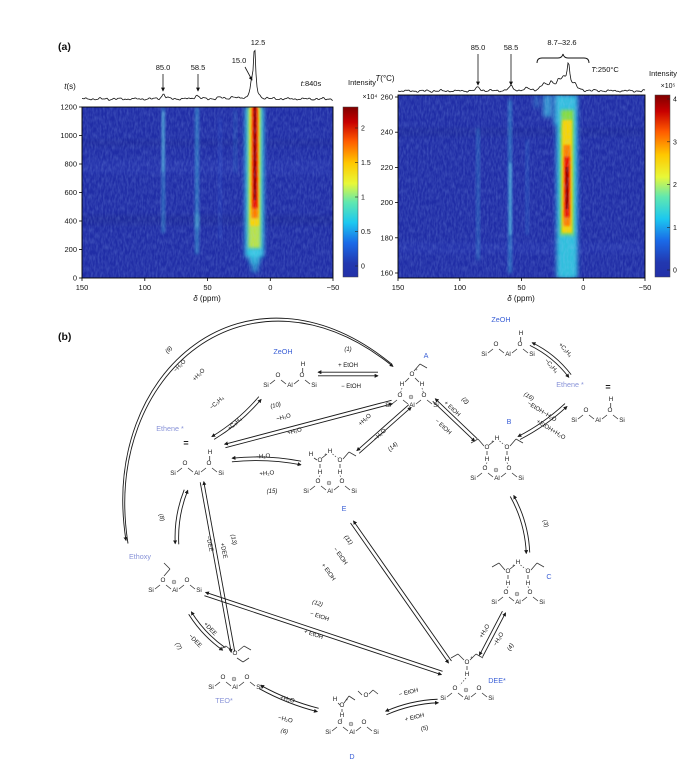 The width and height of the screenshot is (681, 775). I want to click on peak-label: 58.5, so click(511, 47).